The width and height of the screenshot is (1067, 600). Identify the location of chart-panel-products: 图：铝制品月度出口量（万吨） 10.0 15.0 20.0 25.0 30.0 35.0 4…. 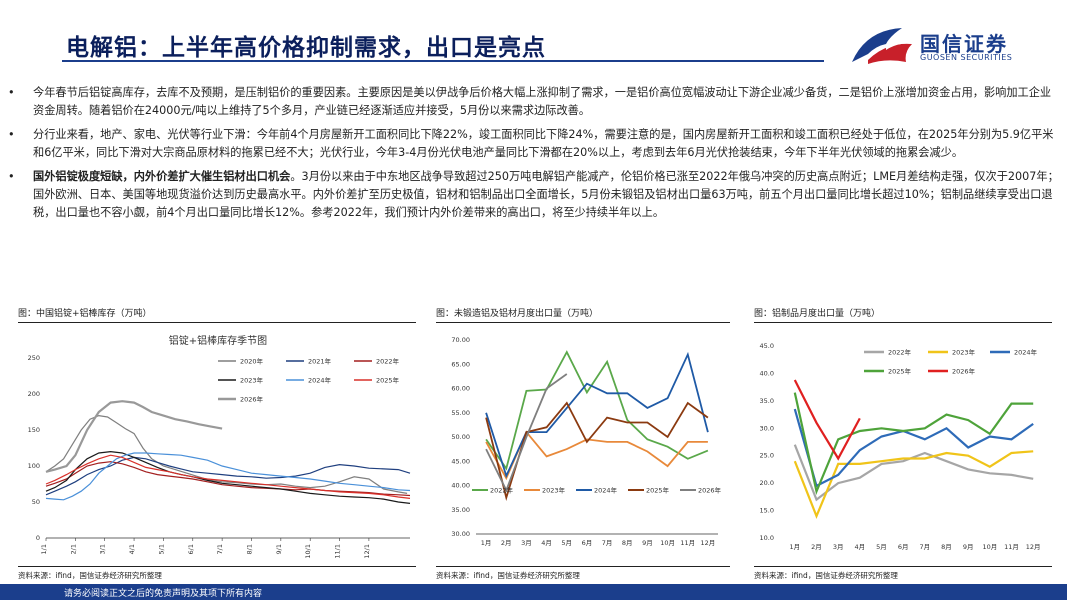
(904, 443).